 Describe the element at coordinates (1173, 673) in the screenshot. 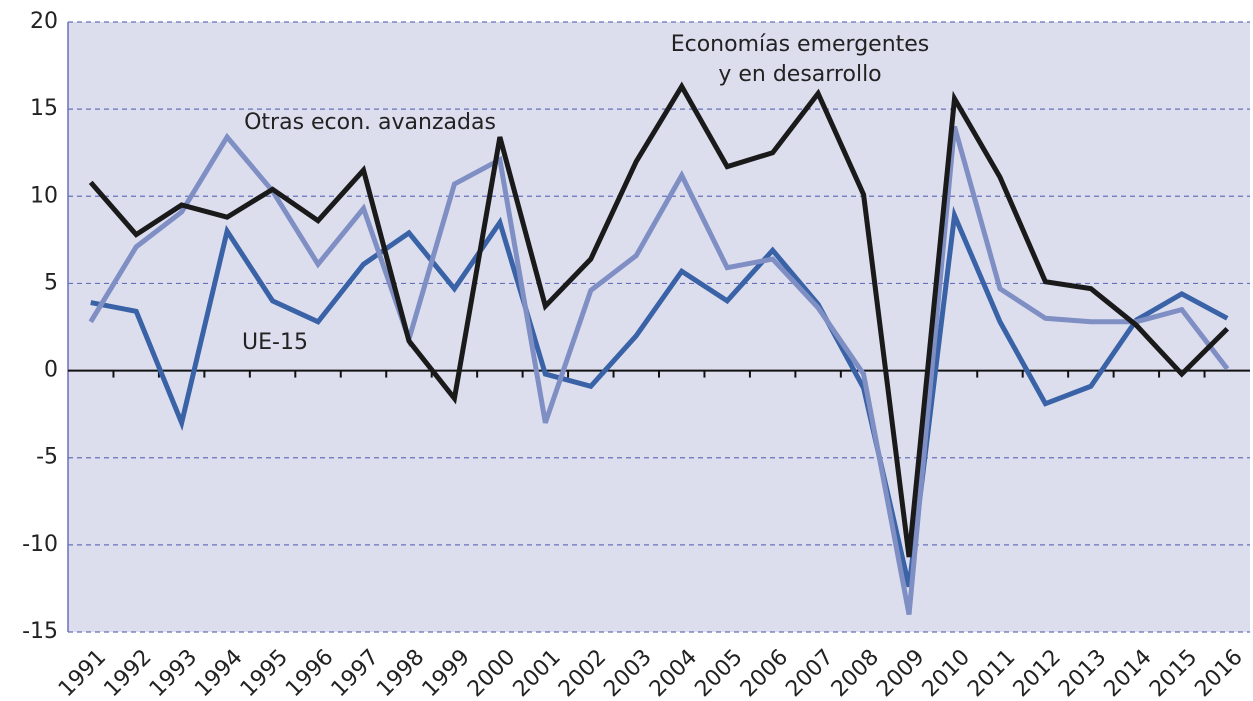

I see `x-tick-label: 2015` at that location.